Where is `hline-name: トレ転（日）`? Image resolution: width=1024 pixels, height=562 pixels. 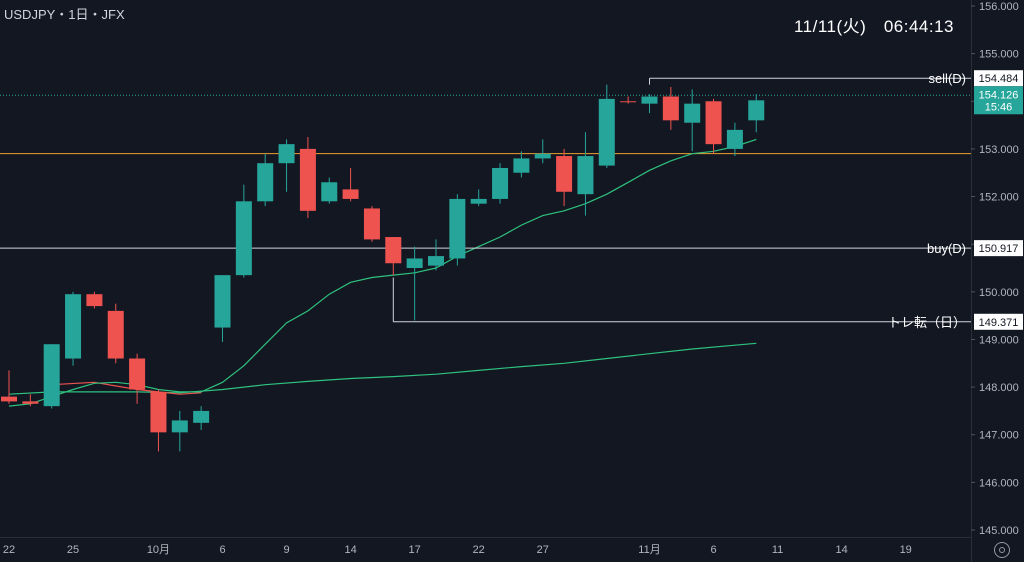 hline-name: トレ転（日） is located at coordinates (927, 322).